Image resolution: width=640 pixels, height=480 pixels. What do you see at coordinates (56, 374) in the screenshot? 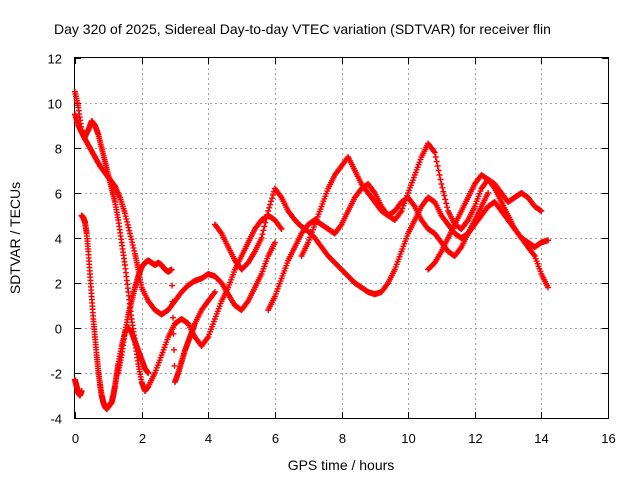
I see `y-tick-label: -2` at bounding box center [56, 374].